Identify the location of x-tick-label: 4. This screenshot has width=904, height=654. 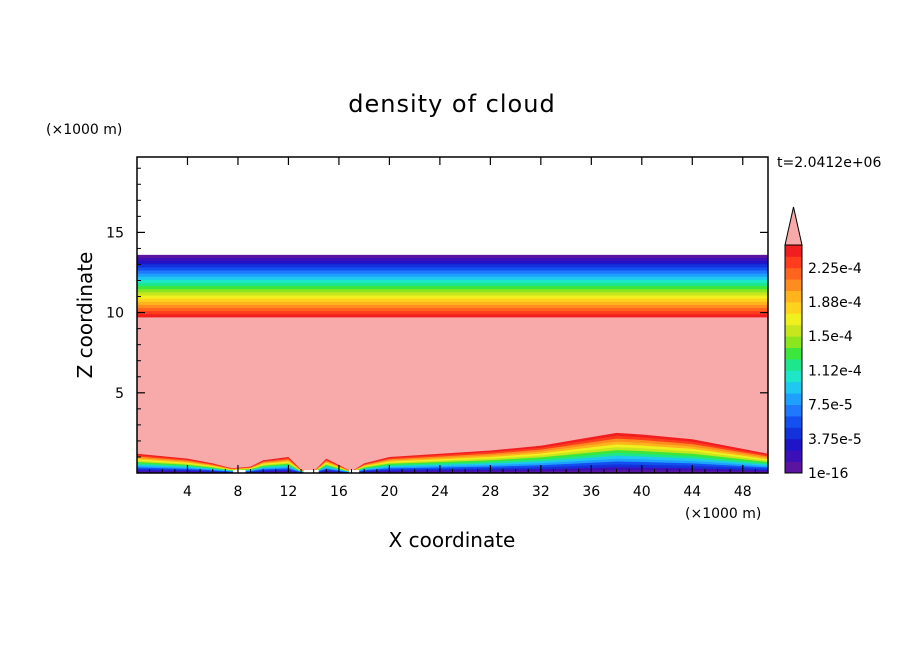
(187, 492).